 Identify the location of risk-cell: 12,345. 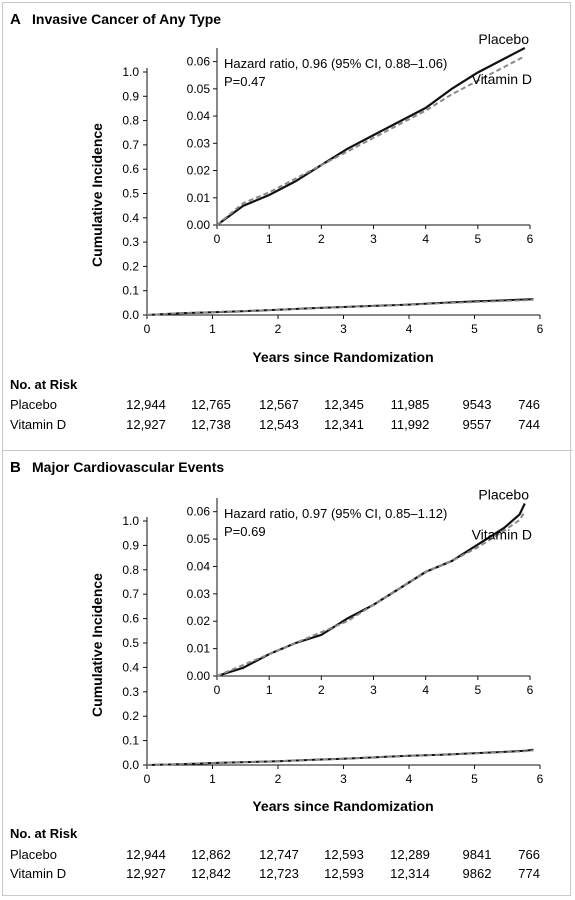
(344, 404).